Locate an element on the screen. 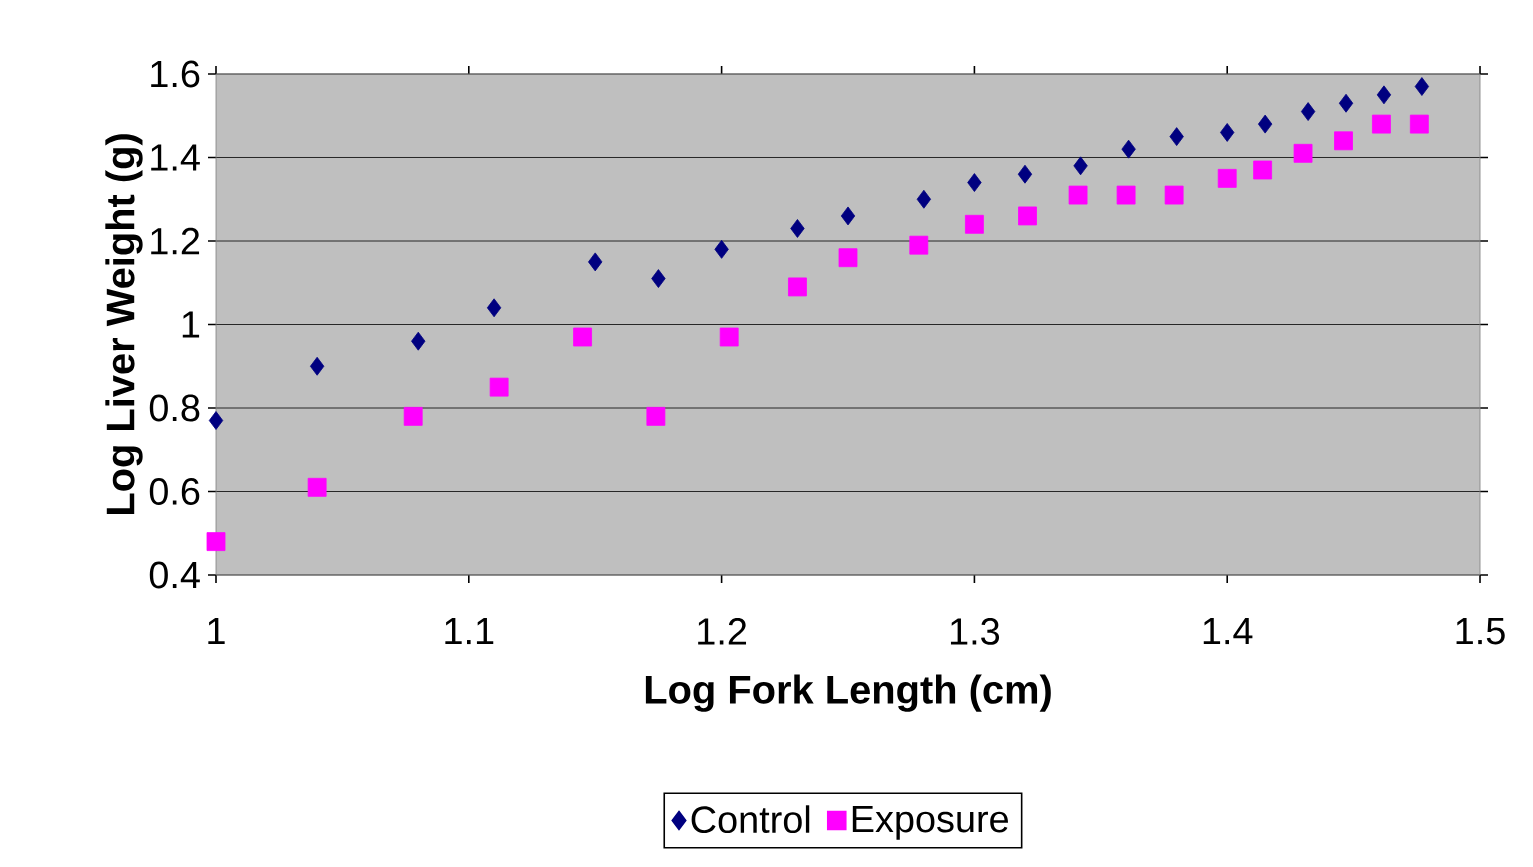 The image size is (1533, 867). y-axis-title: Log Liver Weight (g) is located at coordinates (124, 324).